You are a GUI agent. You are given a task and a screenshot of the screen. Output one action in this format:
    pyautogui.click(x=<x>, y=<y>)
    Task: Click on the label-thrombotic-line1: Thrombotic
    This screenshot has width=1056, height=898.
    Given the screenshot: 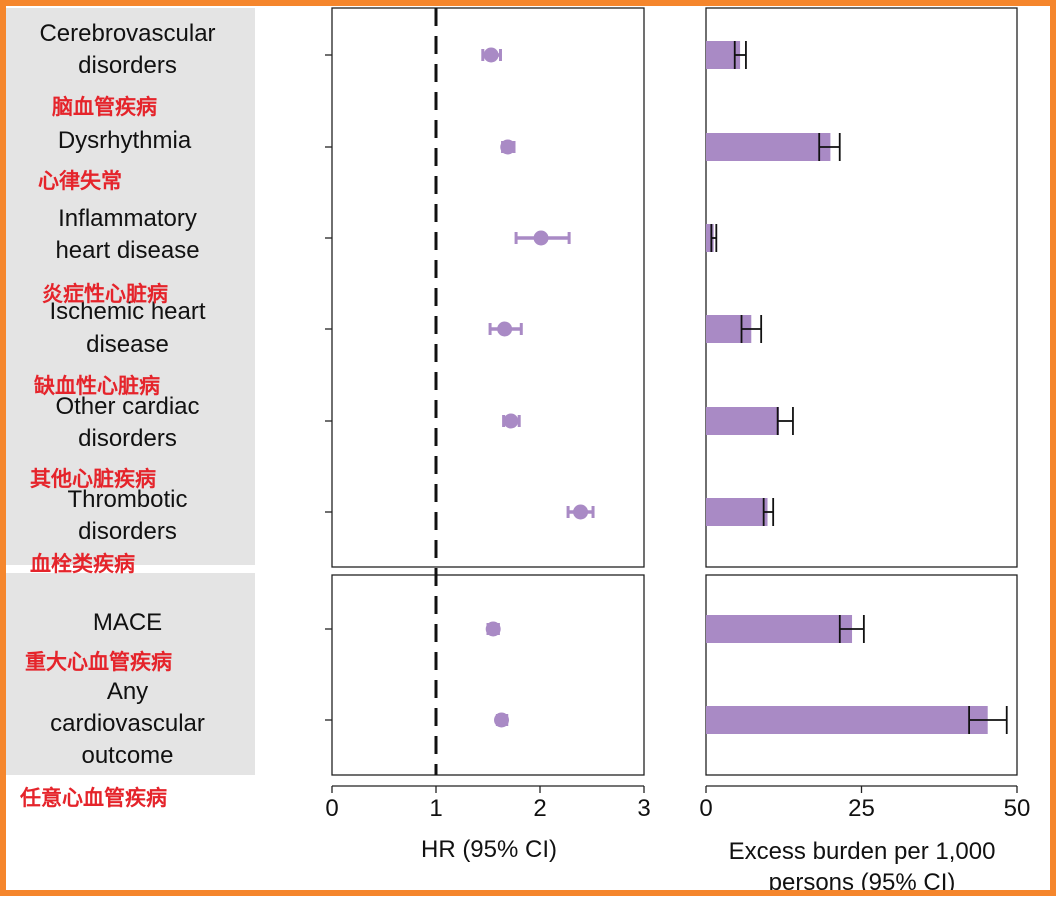 What is the action you would take?
    pyautogui.click(x=127, y=499)
    